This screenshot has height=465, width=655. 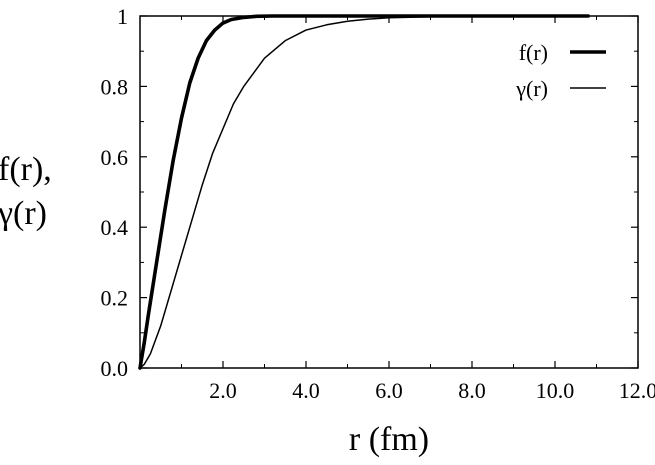 What do you see at coordinates (637, 390) in the screenshot?
I see `x-tick-label: 12.0` at bounding box center [637, 390].